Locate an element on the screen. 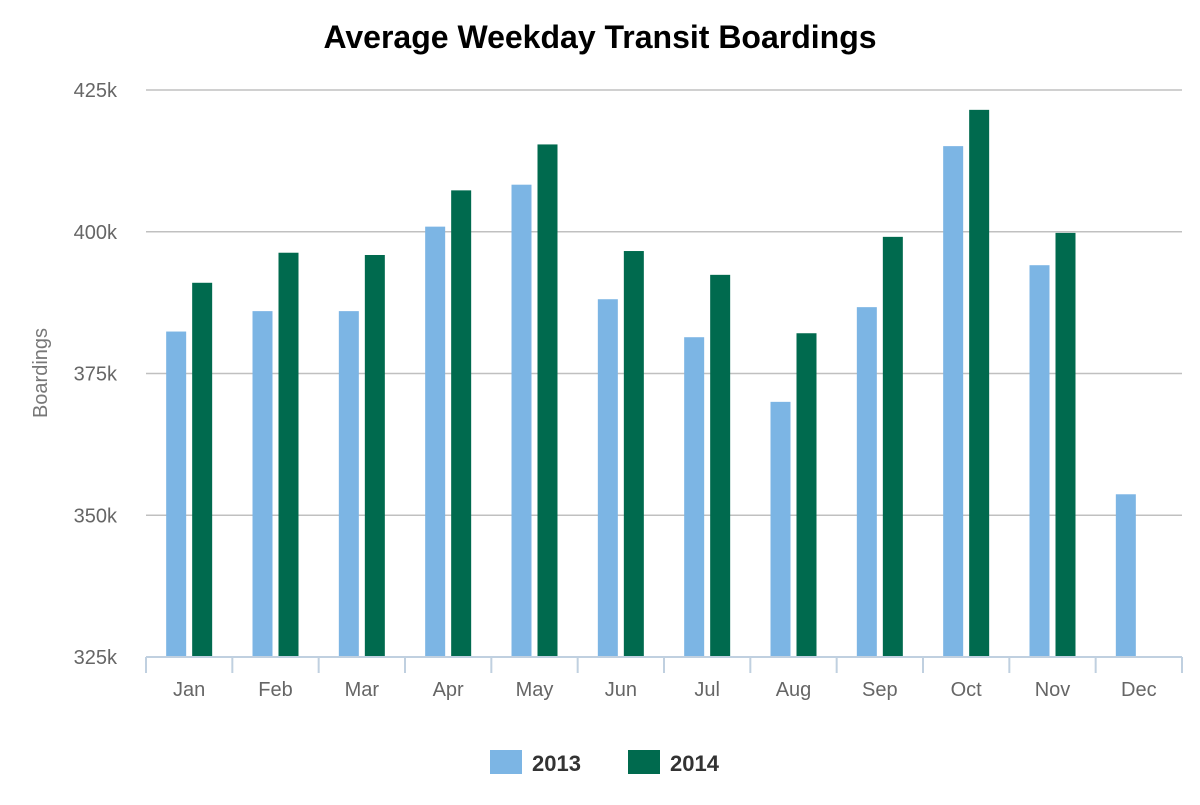  bar-2013-oct is located at coordinates (953, 401).